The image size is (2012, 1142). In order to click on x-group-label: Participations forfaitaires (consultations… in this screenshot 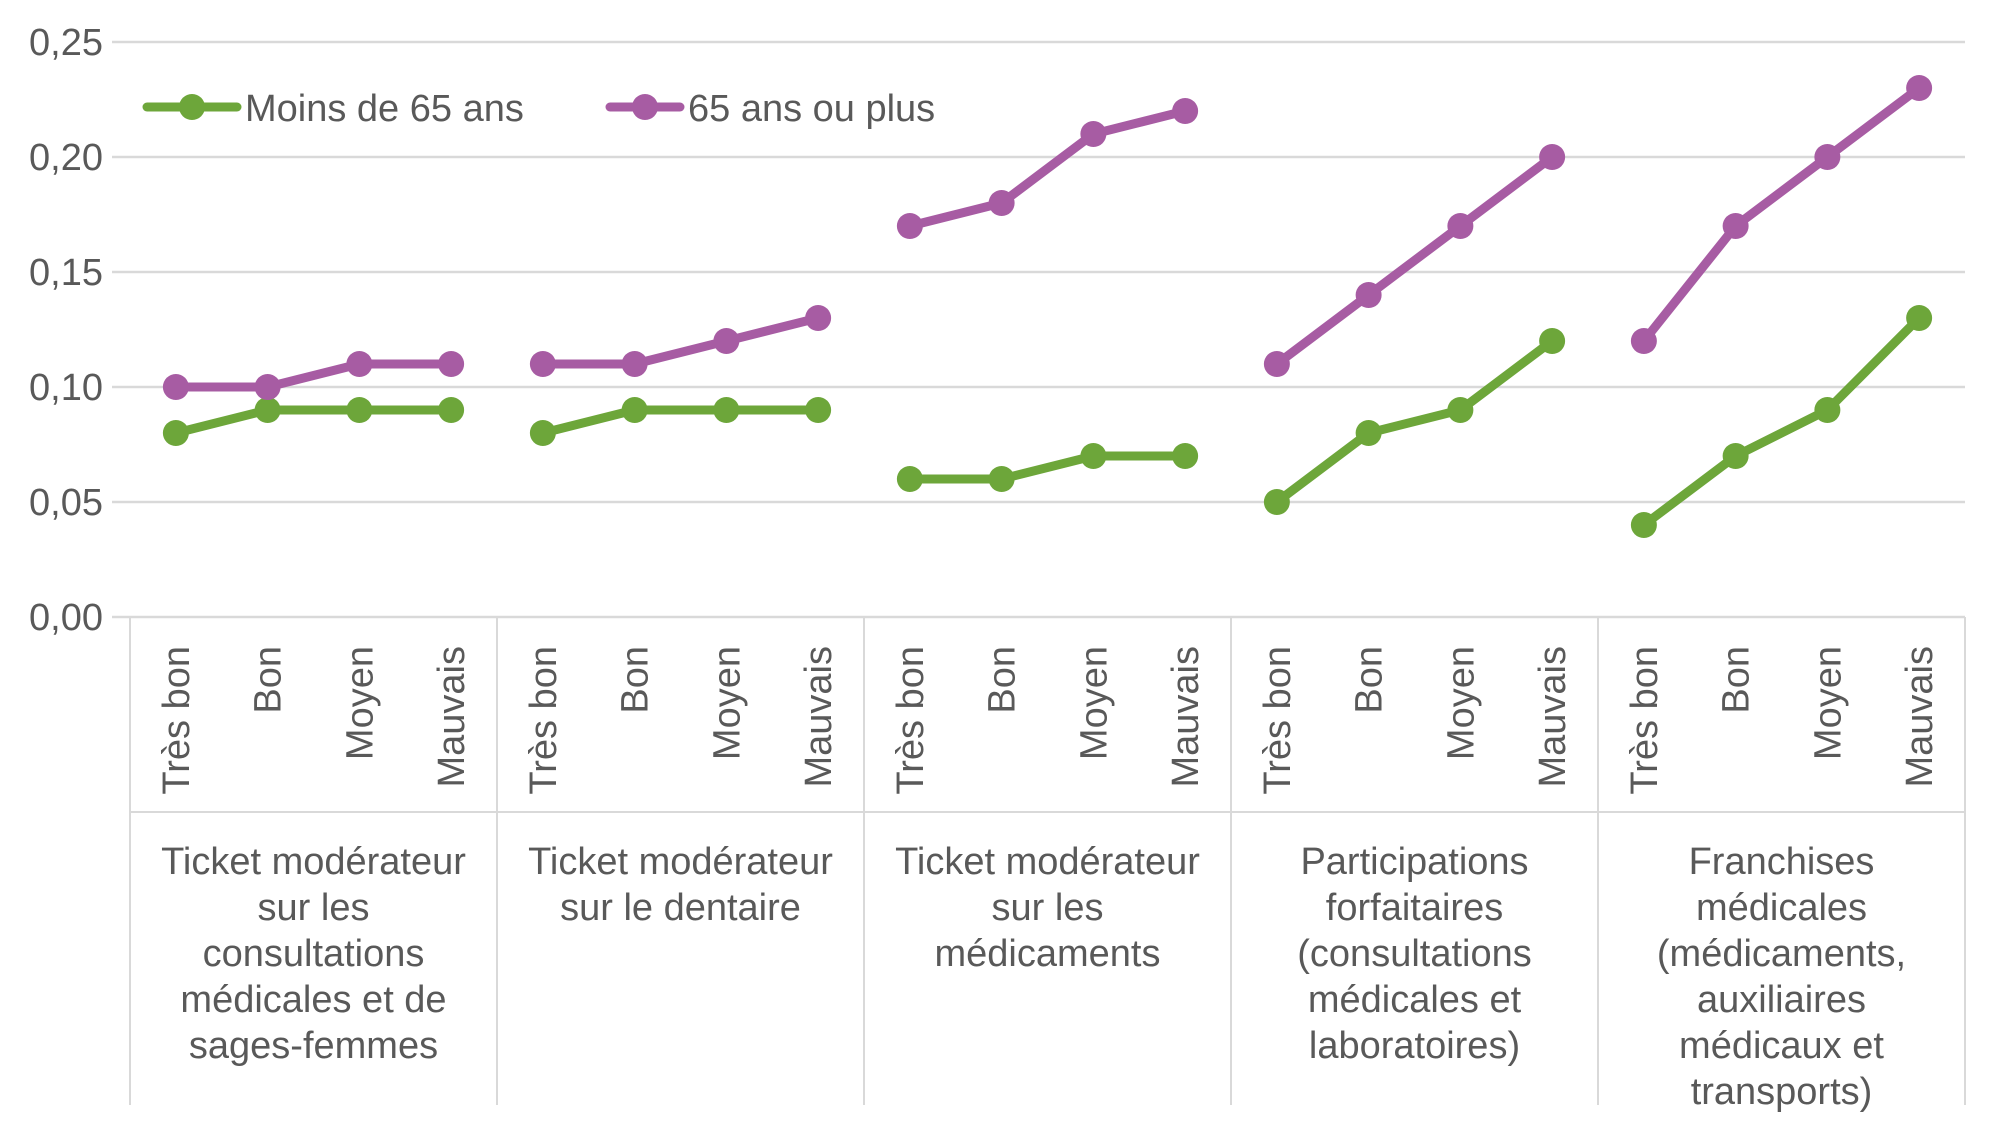, I will do `click(1414, 954)`.